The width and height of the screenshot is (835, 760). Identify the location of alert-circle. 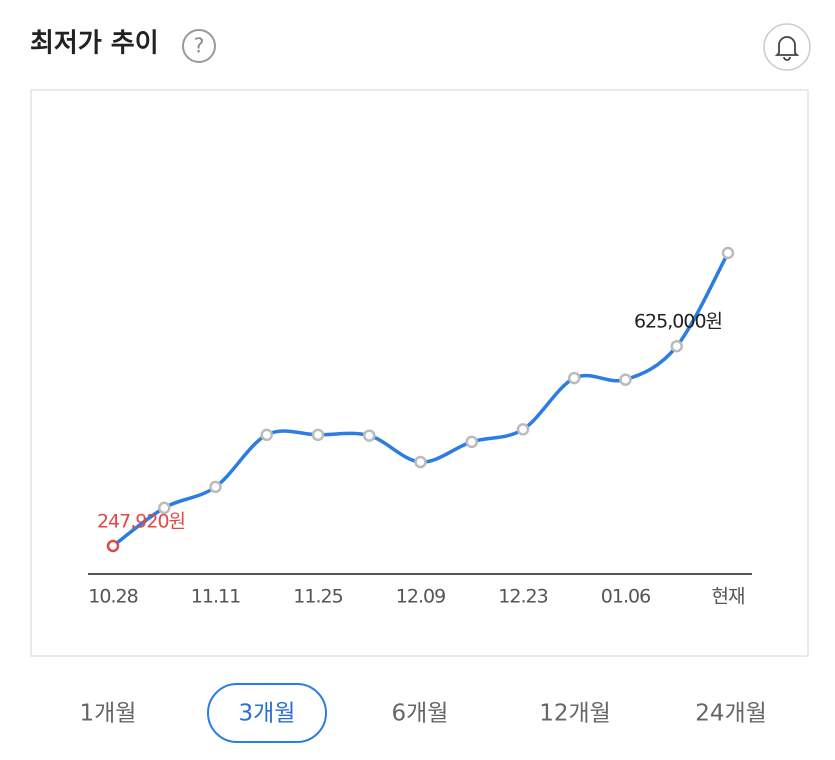
(787, 47).